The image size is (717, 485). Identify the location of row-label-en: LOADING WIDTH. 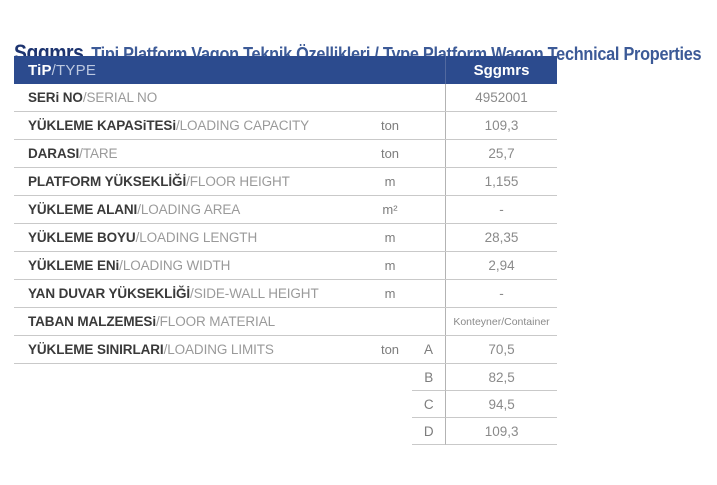
(176, 265).